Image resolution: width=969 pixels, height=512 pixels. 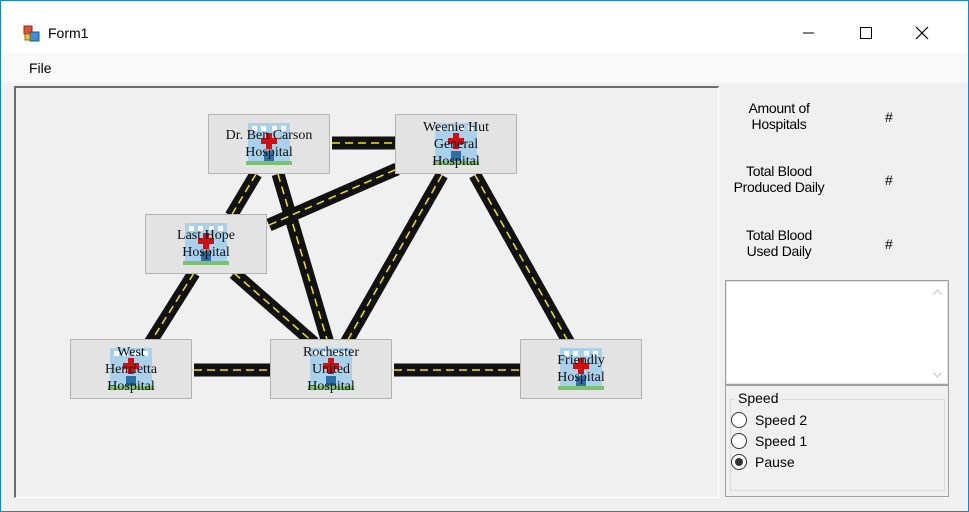 I want to click on hospital-west-henrietta: West Henrietta Hospital, so click(x=131, y=369).